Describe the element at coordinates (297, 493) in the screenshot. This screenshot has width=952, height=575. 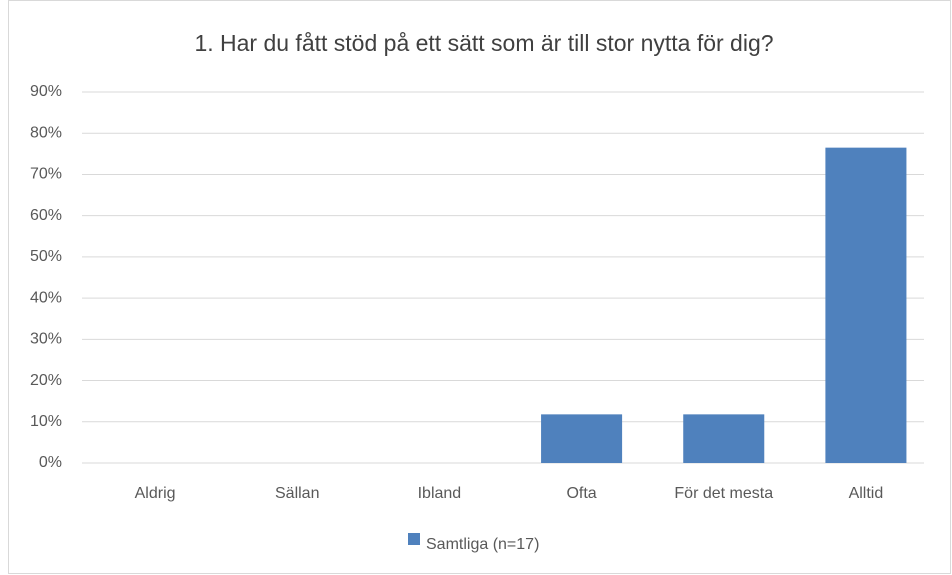
I see `x-tick-label: Sällan` at that location.